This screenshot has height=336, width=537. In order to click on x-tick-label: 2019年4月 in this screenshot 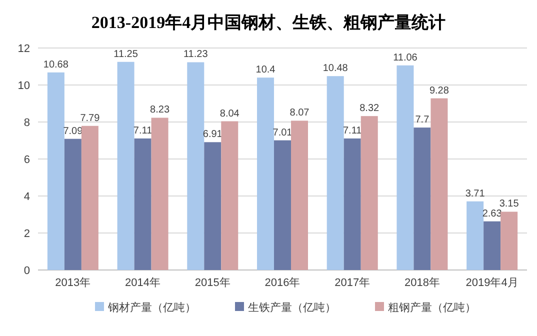, I will do `click(492, 283)`.